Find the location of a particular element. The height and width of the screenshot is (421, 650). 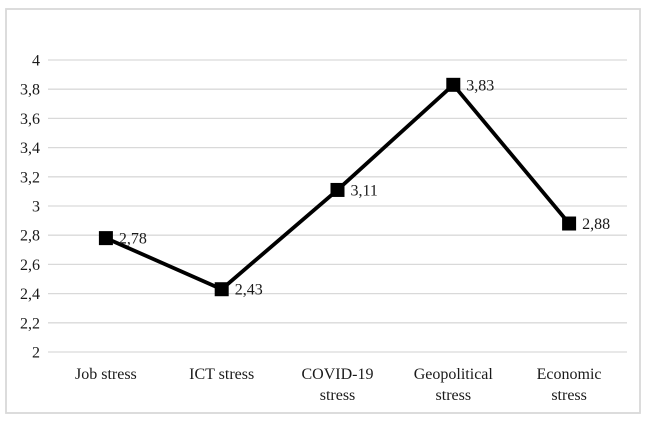

x-category-label: COVID-19 is located at coordinates (338, 374).